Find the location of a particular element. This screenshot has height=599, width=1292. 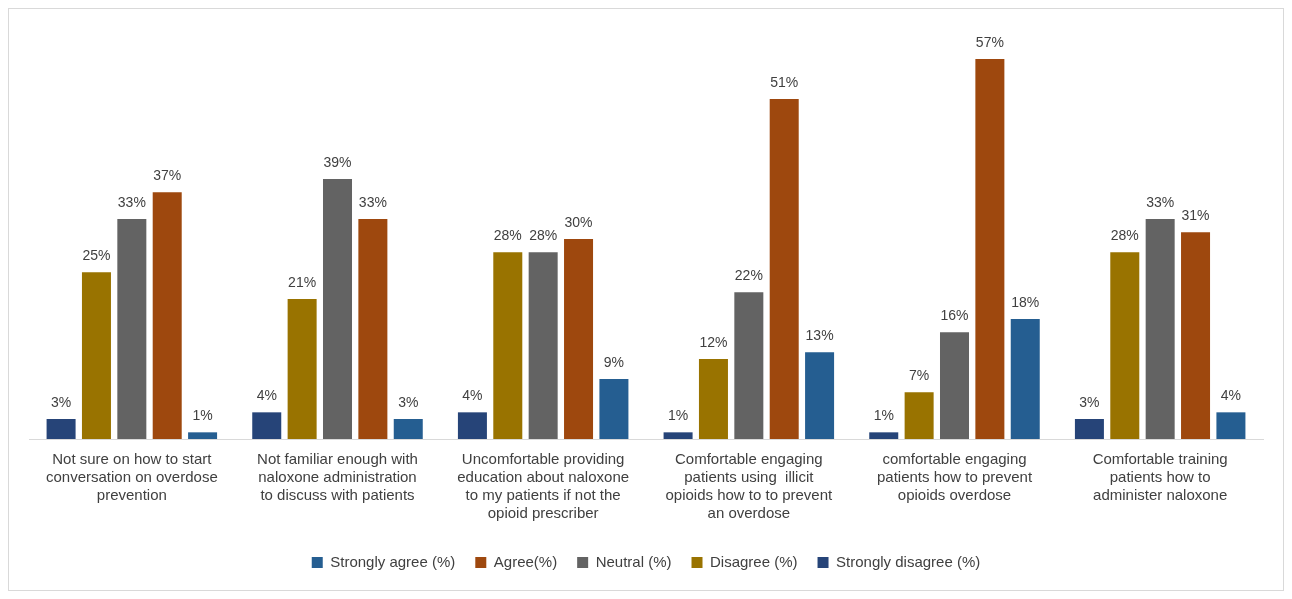

legend-label: Neutral (%) is located at coordinates (633, 561).